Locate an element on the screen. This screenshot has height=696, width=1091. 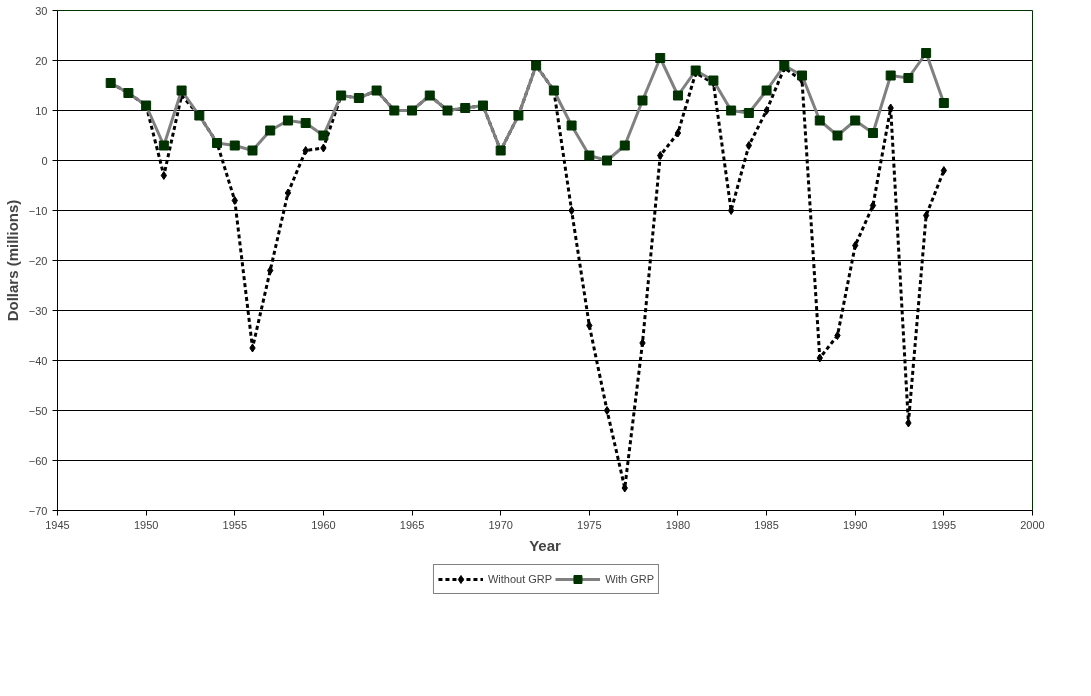
x-tick-label: 1985 is located at coordinates (766, 524).